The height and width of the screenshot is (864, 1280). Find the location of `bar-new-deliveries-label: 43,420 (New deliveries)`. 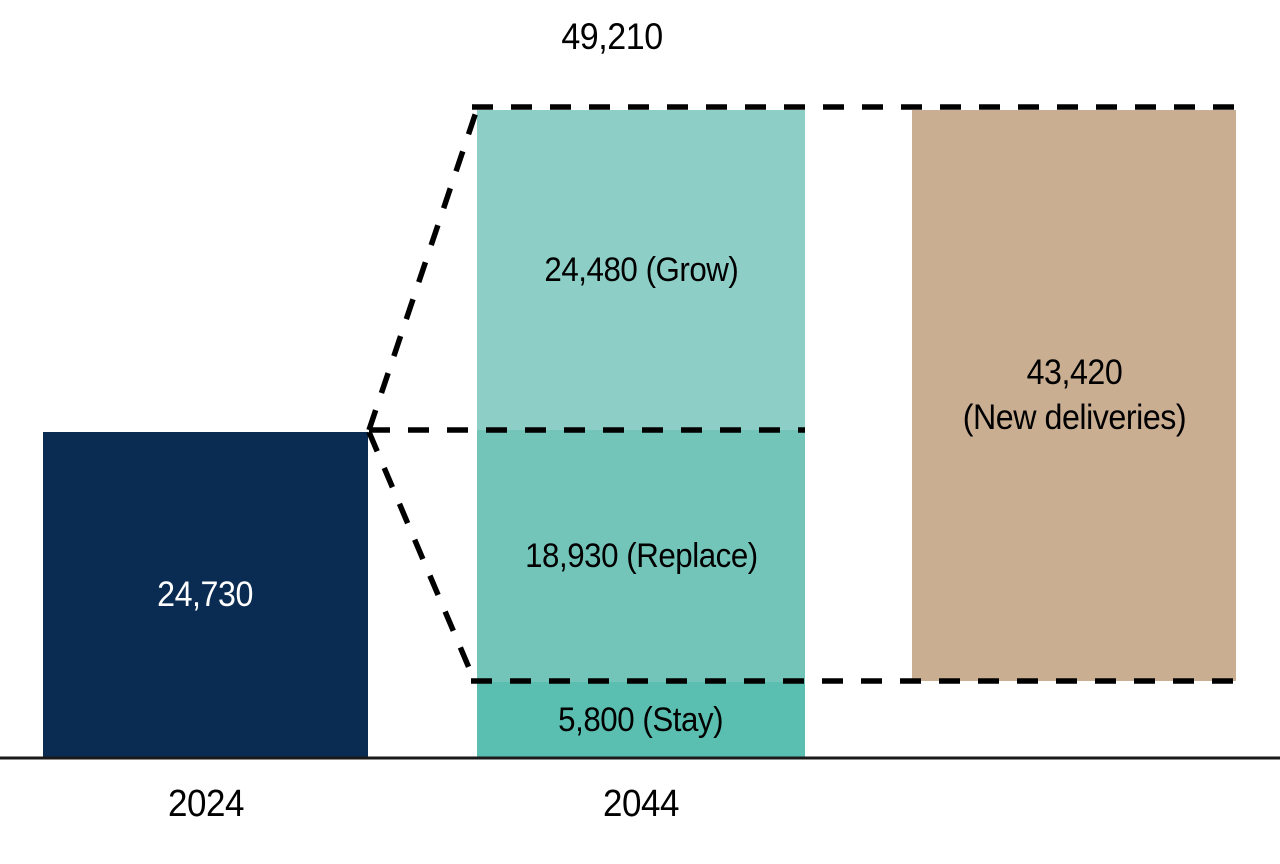

bar-new-deliveries-label: 43,420 (New deliveries) is located at coordinates (1074, 395).